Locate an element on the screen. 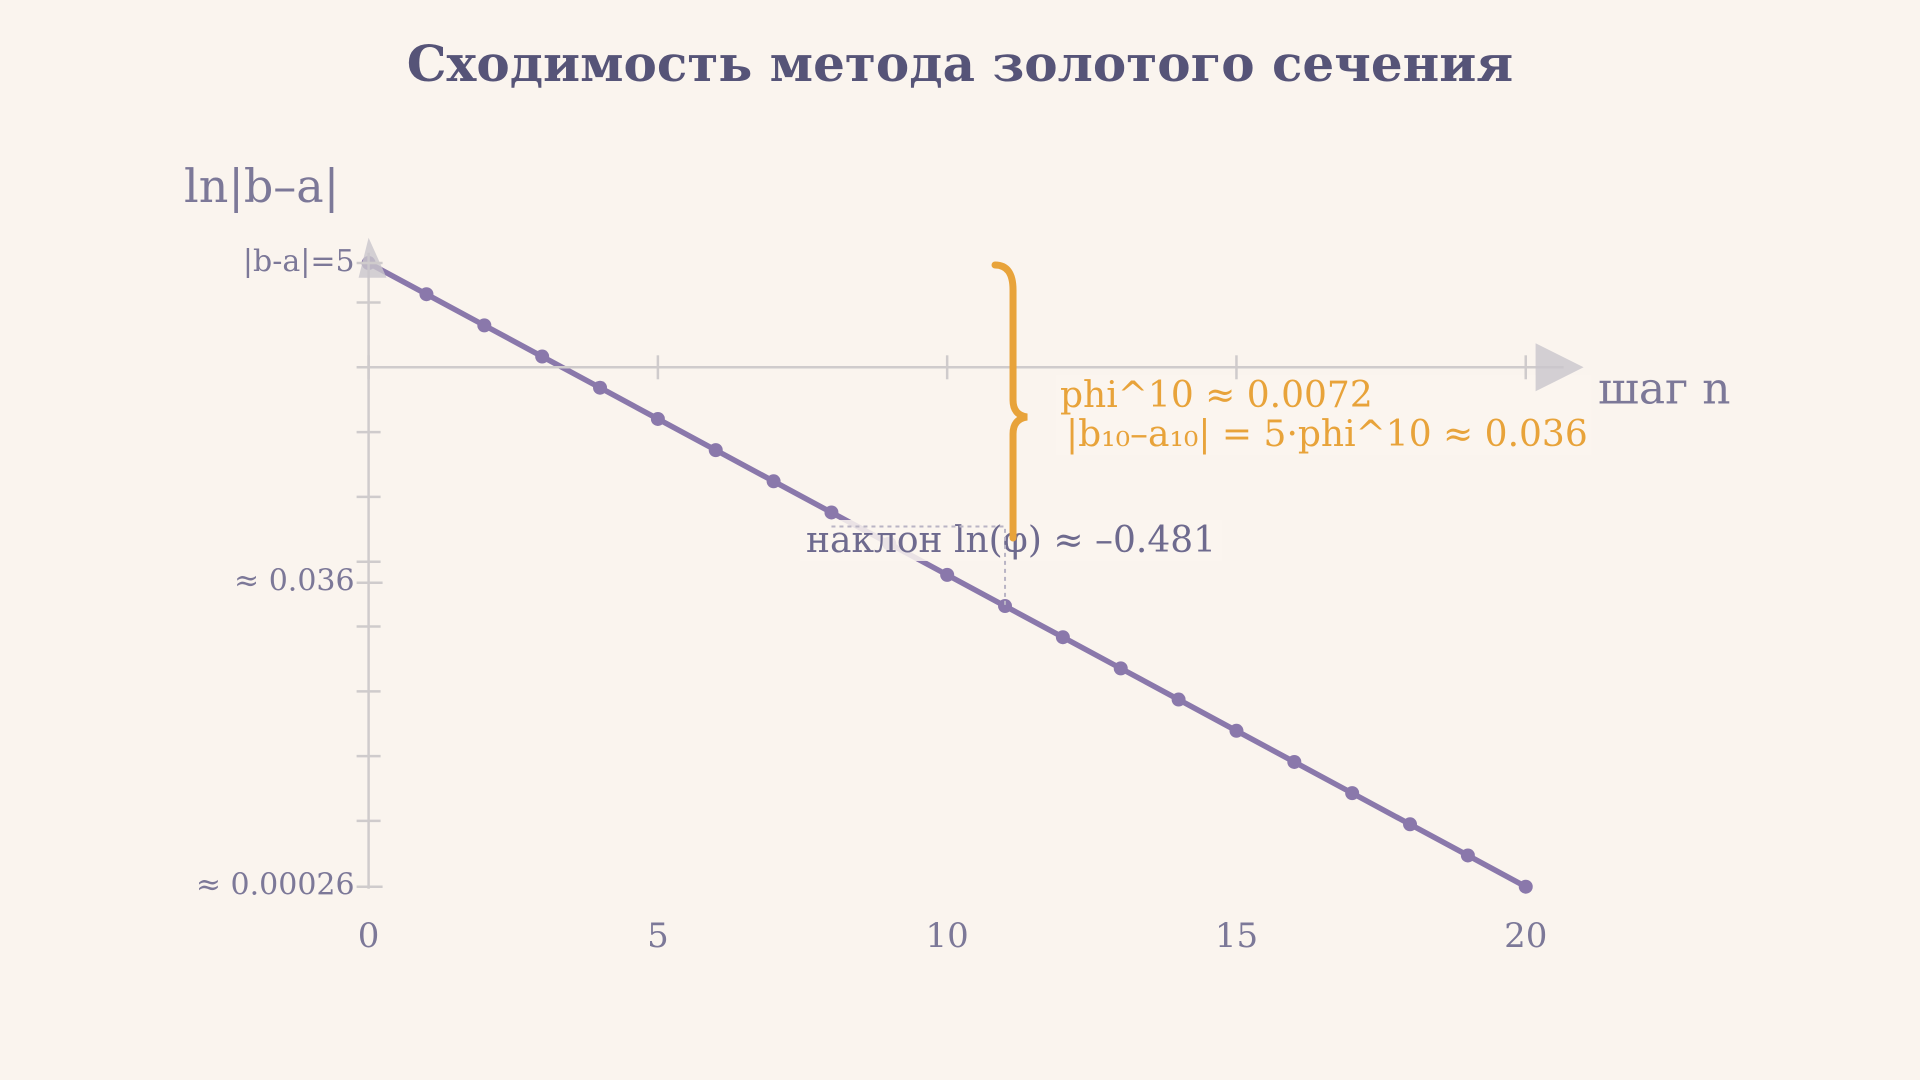 This screenshot has width=1920, height=1080. y-tick-label: |b-a|=5 is located at coordinates (299, 261).